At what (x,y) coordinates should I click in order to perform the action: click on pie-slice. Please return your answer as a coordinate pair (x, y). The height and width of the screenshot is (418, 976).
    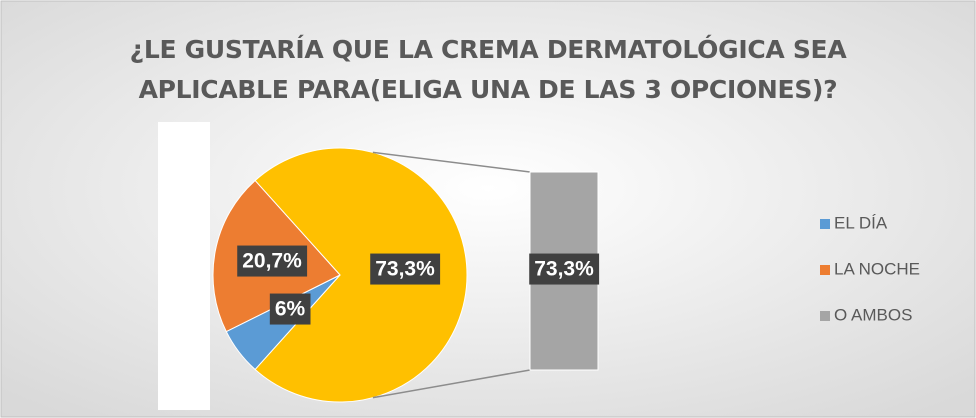
    Looking at the image, I should click on (361, 275).